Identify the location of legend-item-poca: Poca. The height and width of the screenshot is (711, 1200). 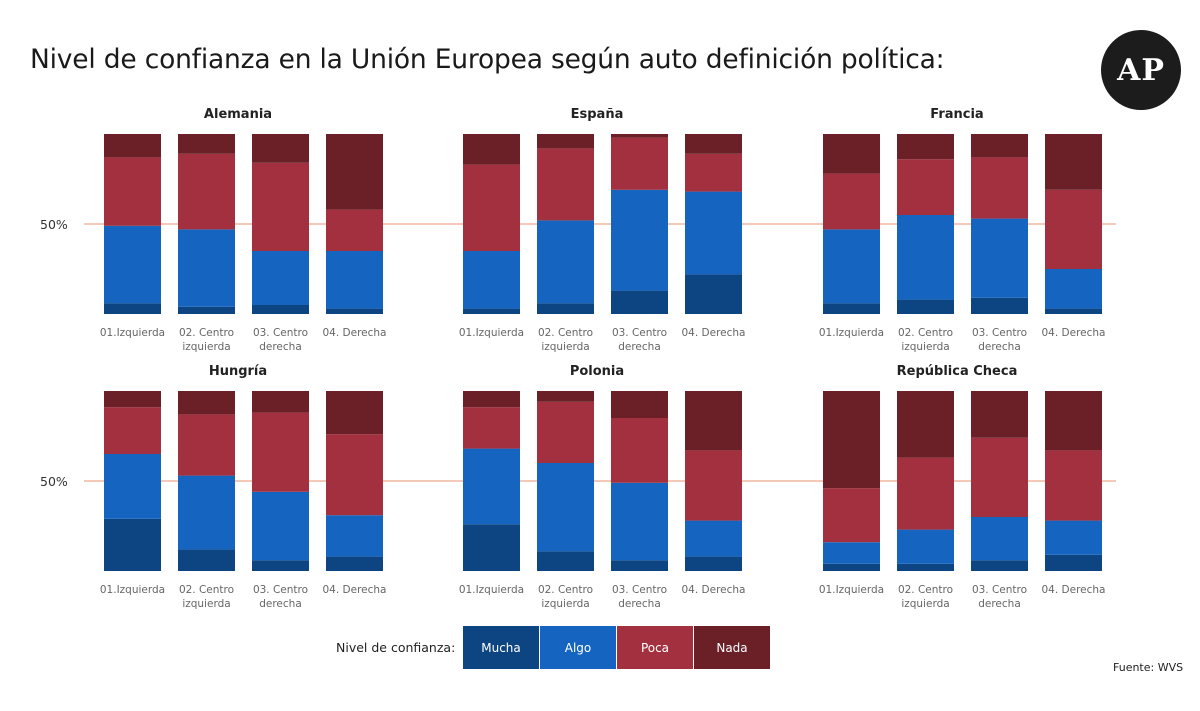
(655, 647).